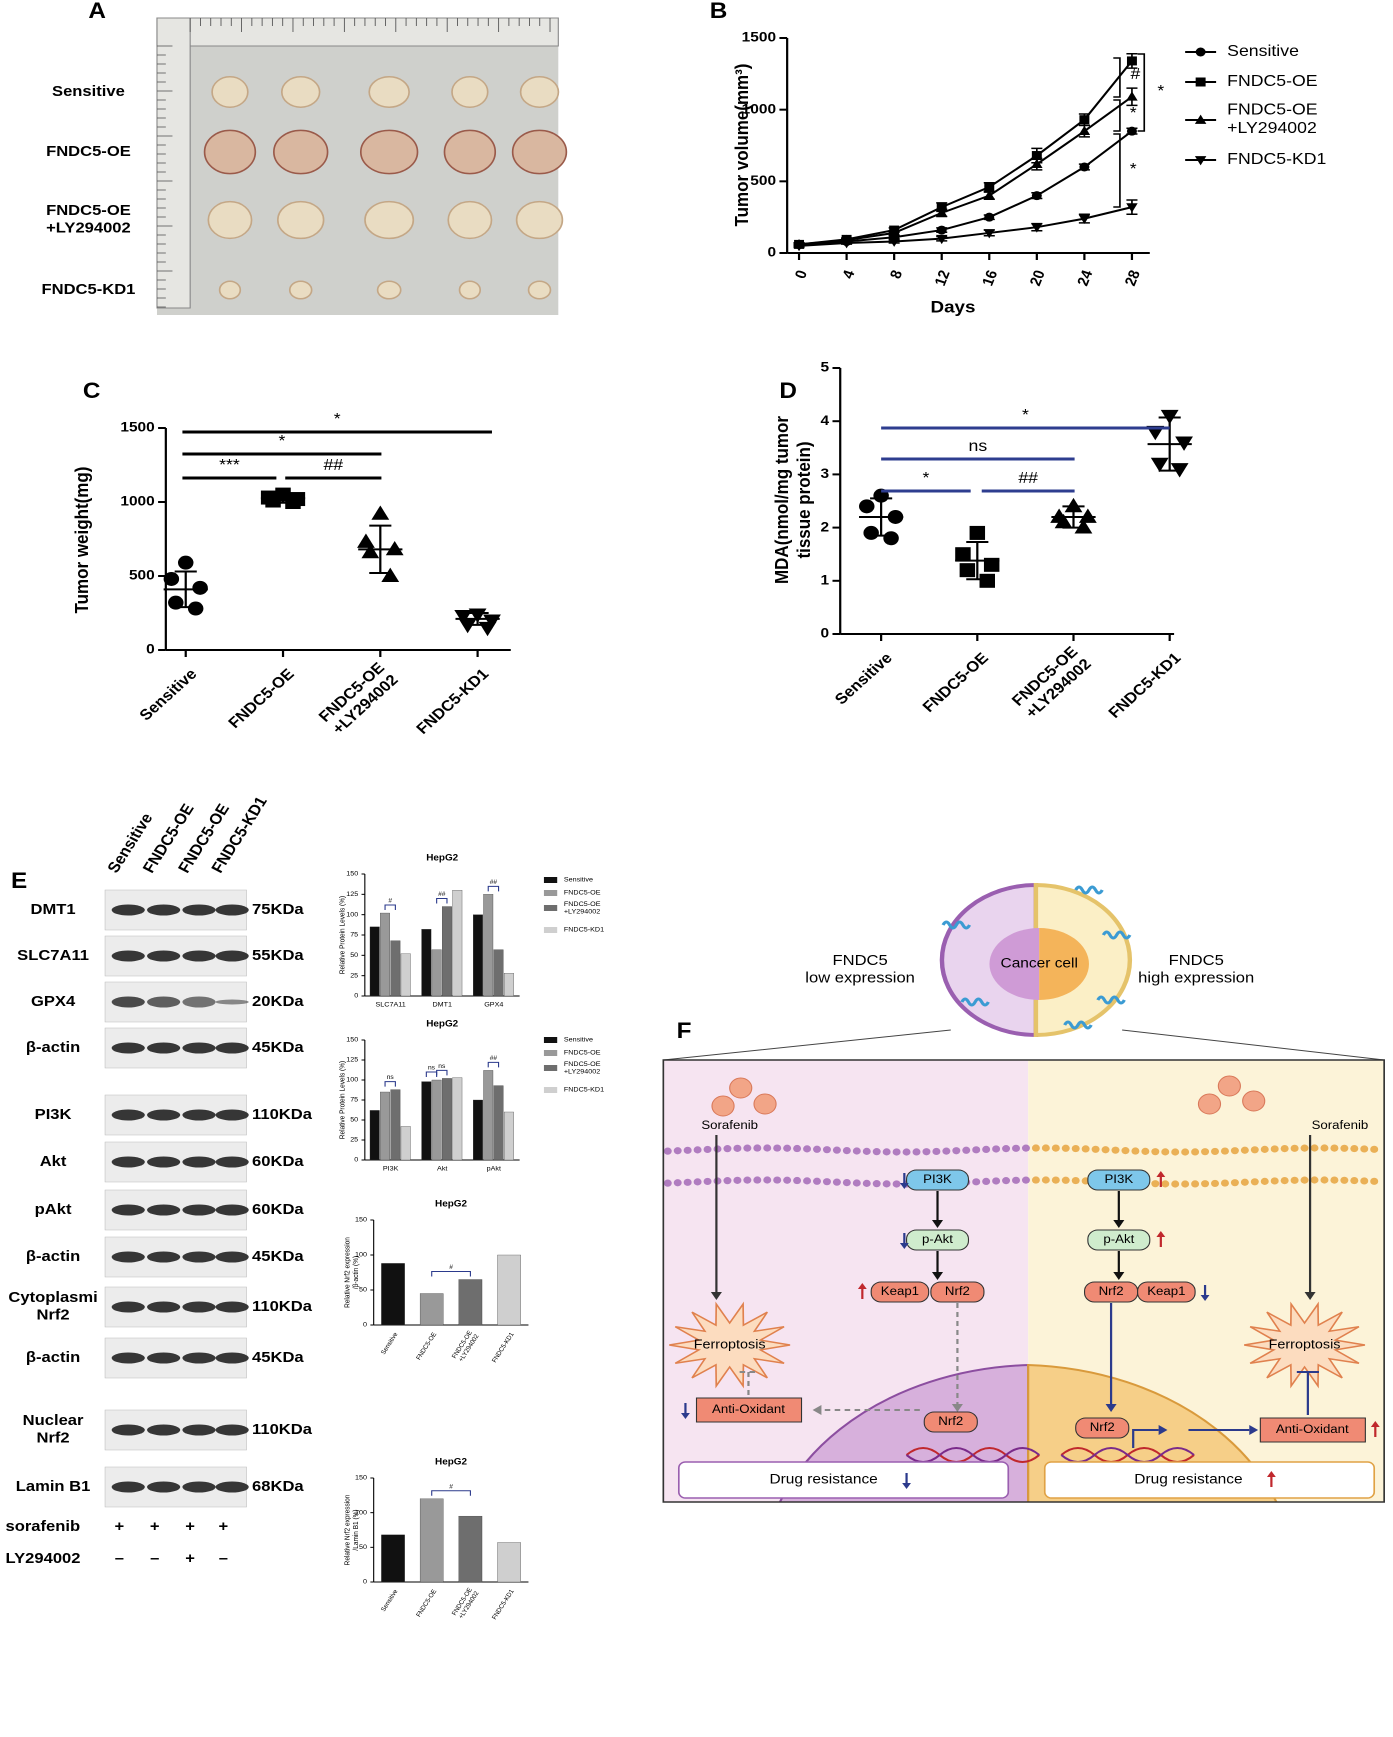 This screenshot has height=1737, width=1393. What do you see at coordinates (97, 11) in the screenshot?
I see `panel-label: A` at bounding box center [97, 11].